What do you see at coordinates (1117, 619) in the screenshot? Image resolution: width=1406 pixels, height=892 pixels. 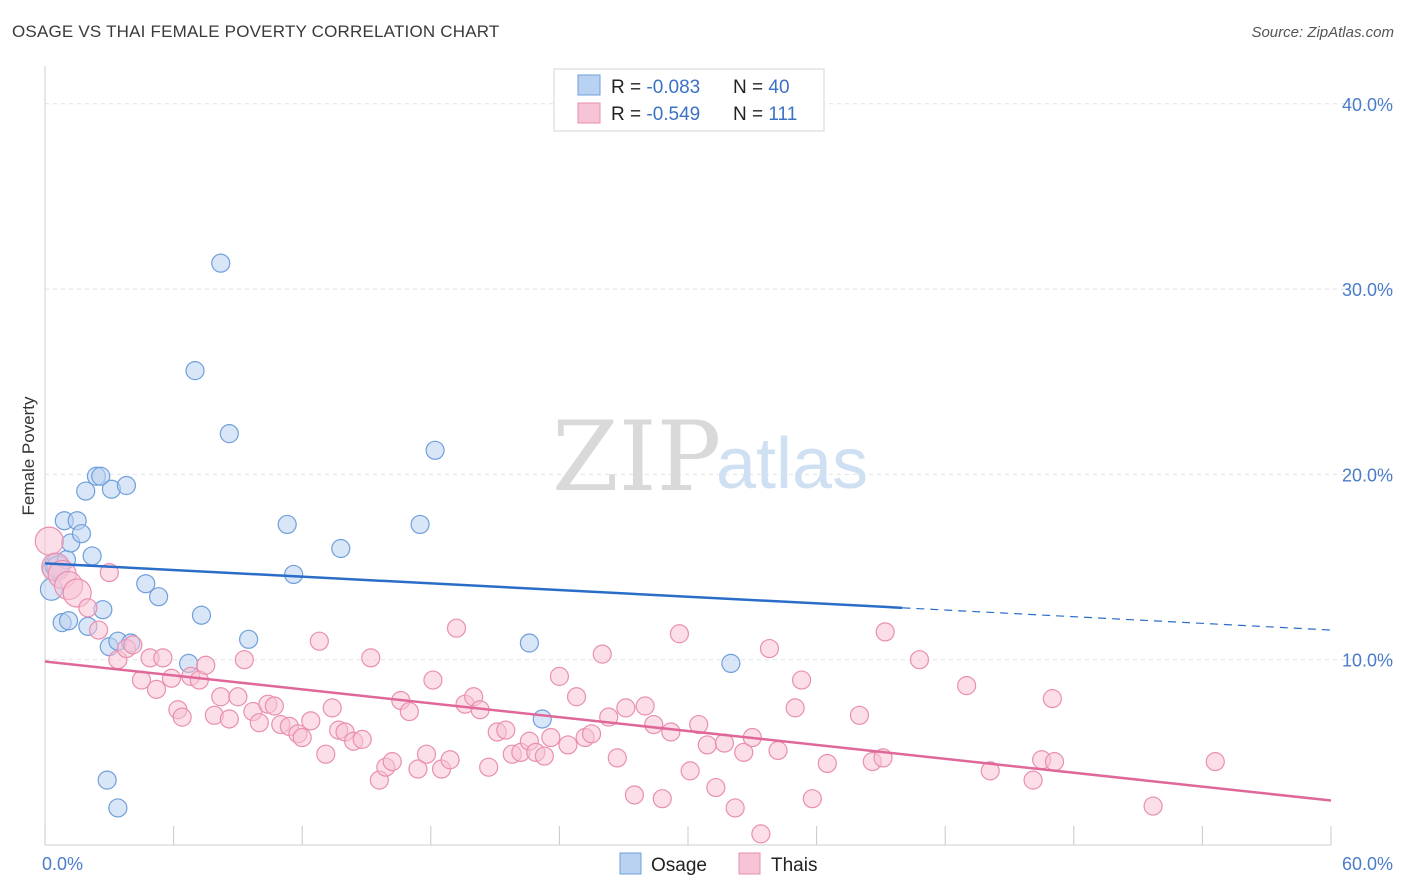 I see `trend-line-osage-extension` at bounding box center [1117, 619].